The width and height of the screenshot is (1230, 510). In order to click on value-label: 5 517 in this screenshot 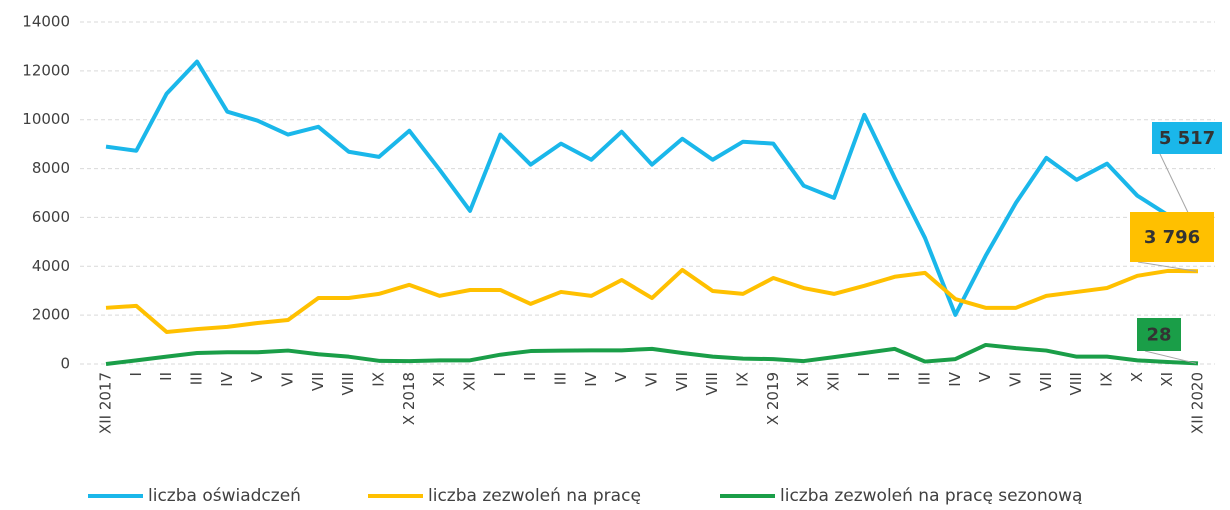, I will do `click(1187, 138)`.